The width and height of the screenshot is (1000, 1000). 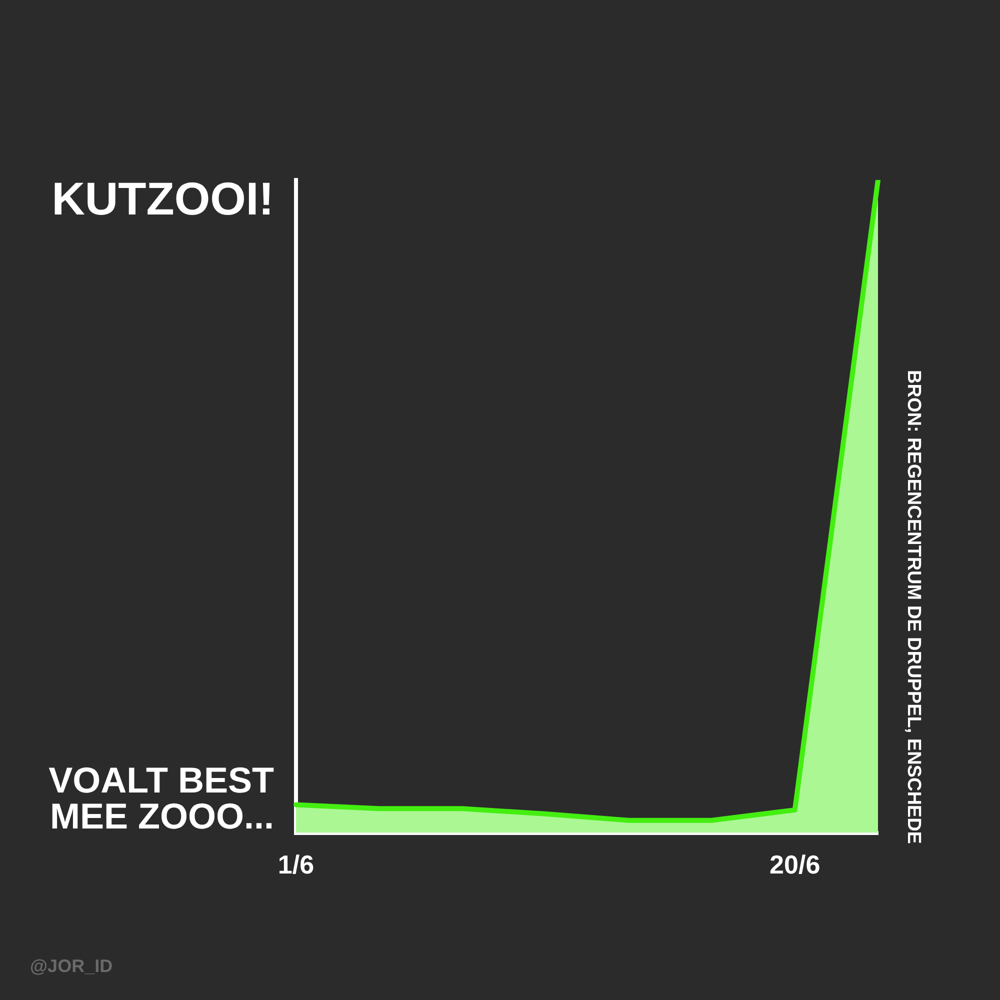 I want to click on text: KUTZOOI!, so click(x=163, y=198).